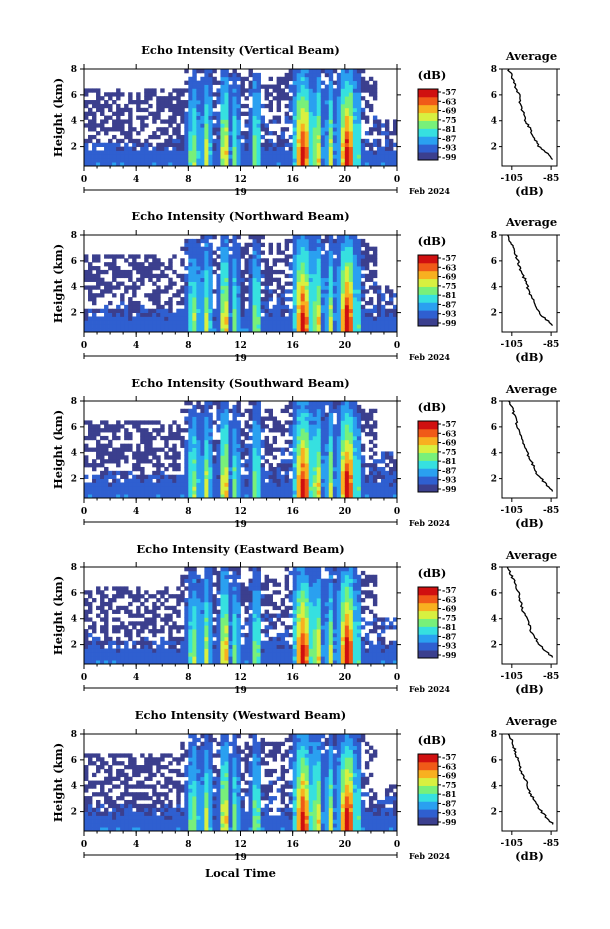 The image size is (610, 929). What do you see at coordinates (449, 267) in the screenshot?
I see `colorbar-tick-label: -63` at bounding box center [449, 267].